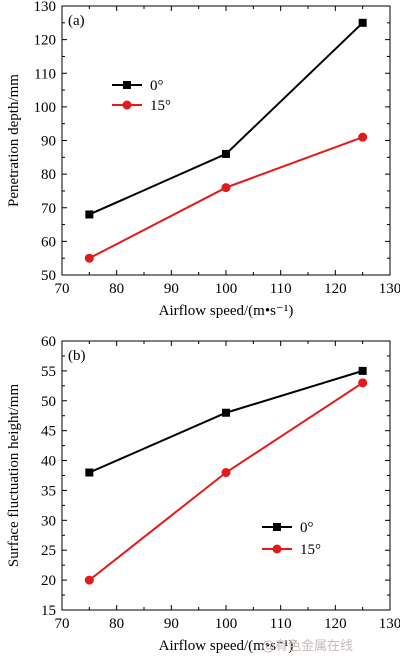 This screenshot has width=400, height=659. Describe the element at coordinates (307, 646) in the screenshot. I see `watermark-text: @有色金属在线` at that location.